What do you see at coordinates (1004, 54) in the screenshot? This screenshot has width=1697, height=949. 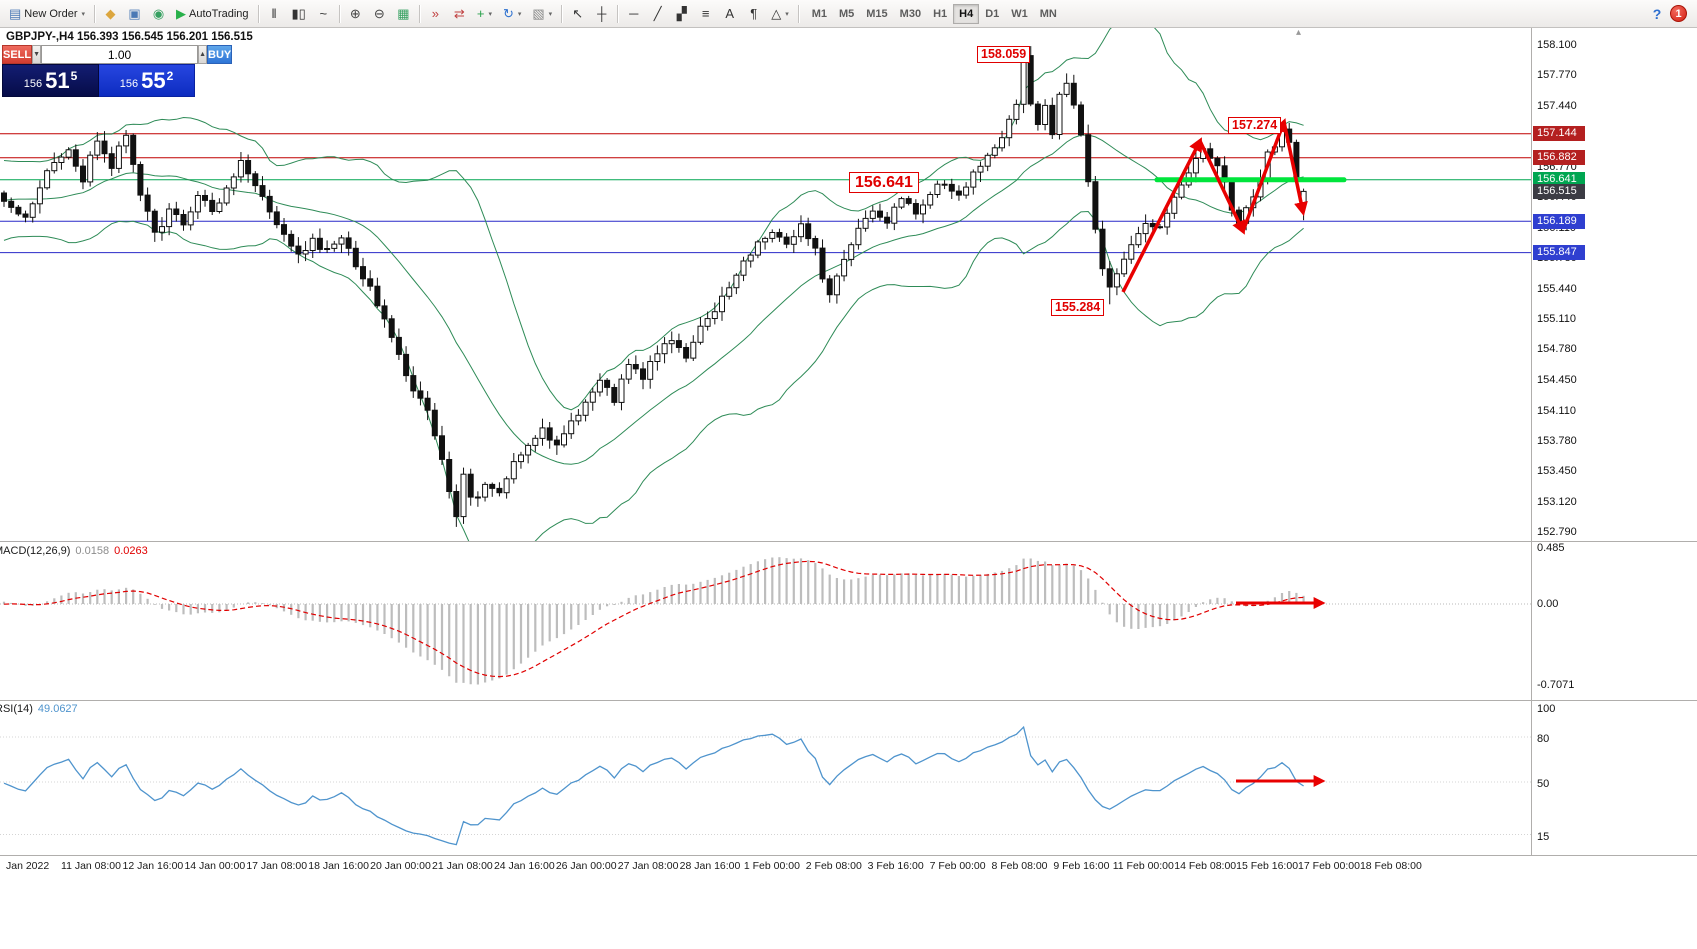 I see `price-annotation: 158.059` at bounding box center [1004, 54].